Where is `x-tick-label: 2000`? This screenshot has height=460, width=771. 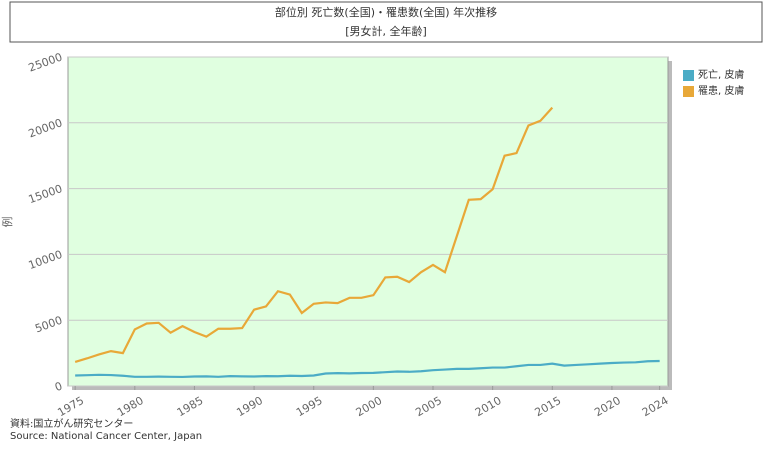
x-tick-label: 2000 is located at coordinates (369, 406).